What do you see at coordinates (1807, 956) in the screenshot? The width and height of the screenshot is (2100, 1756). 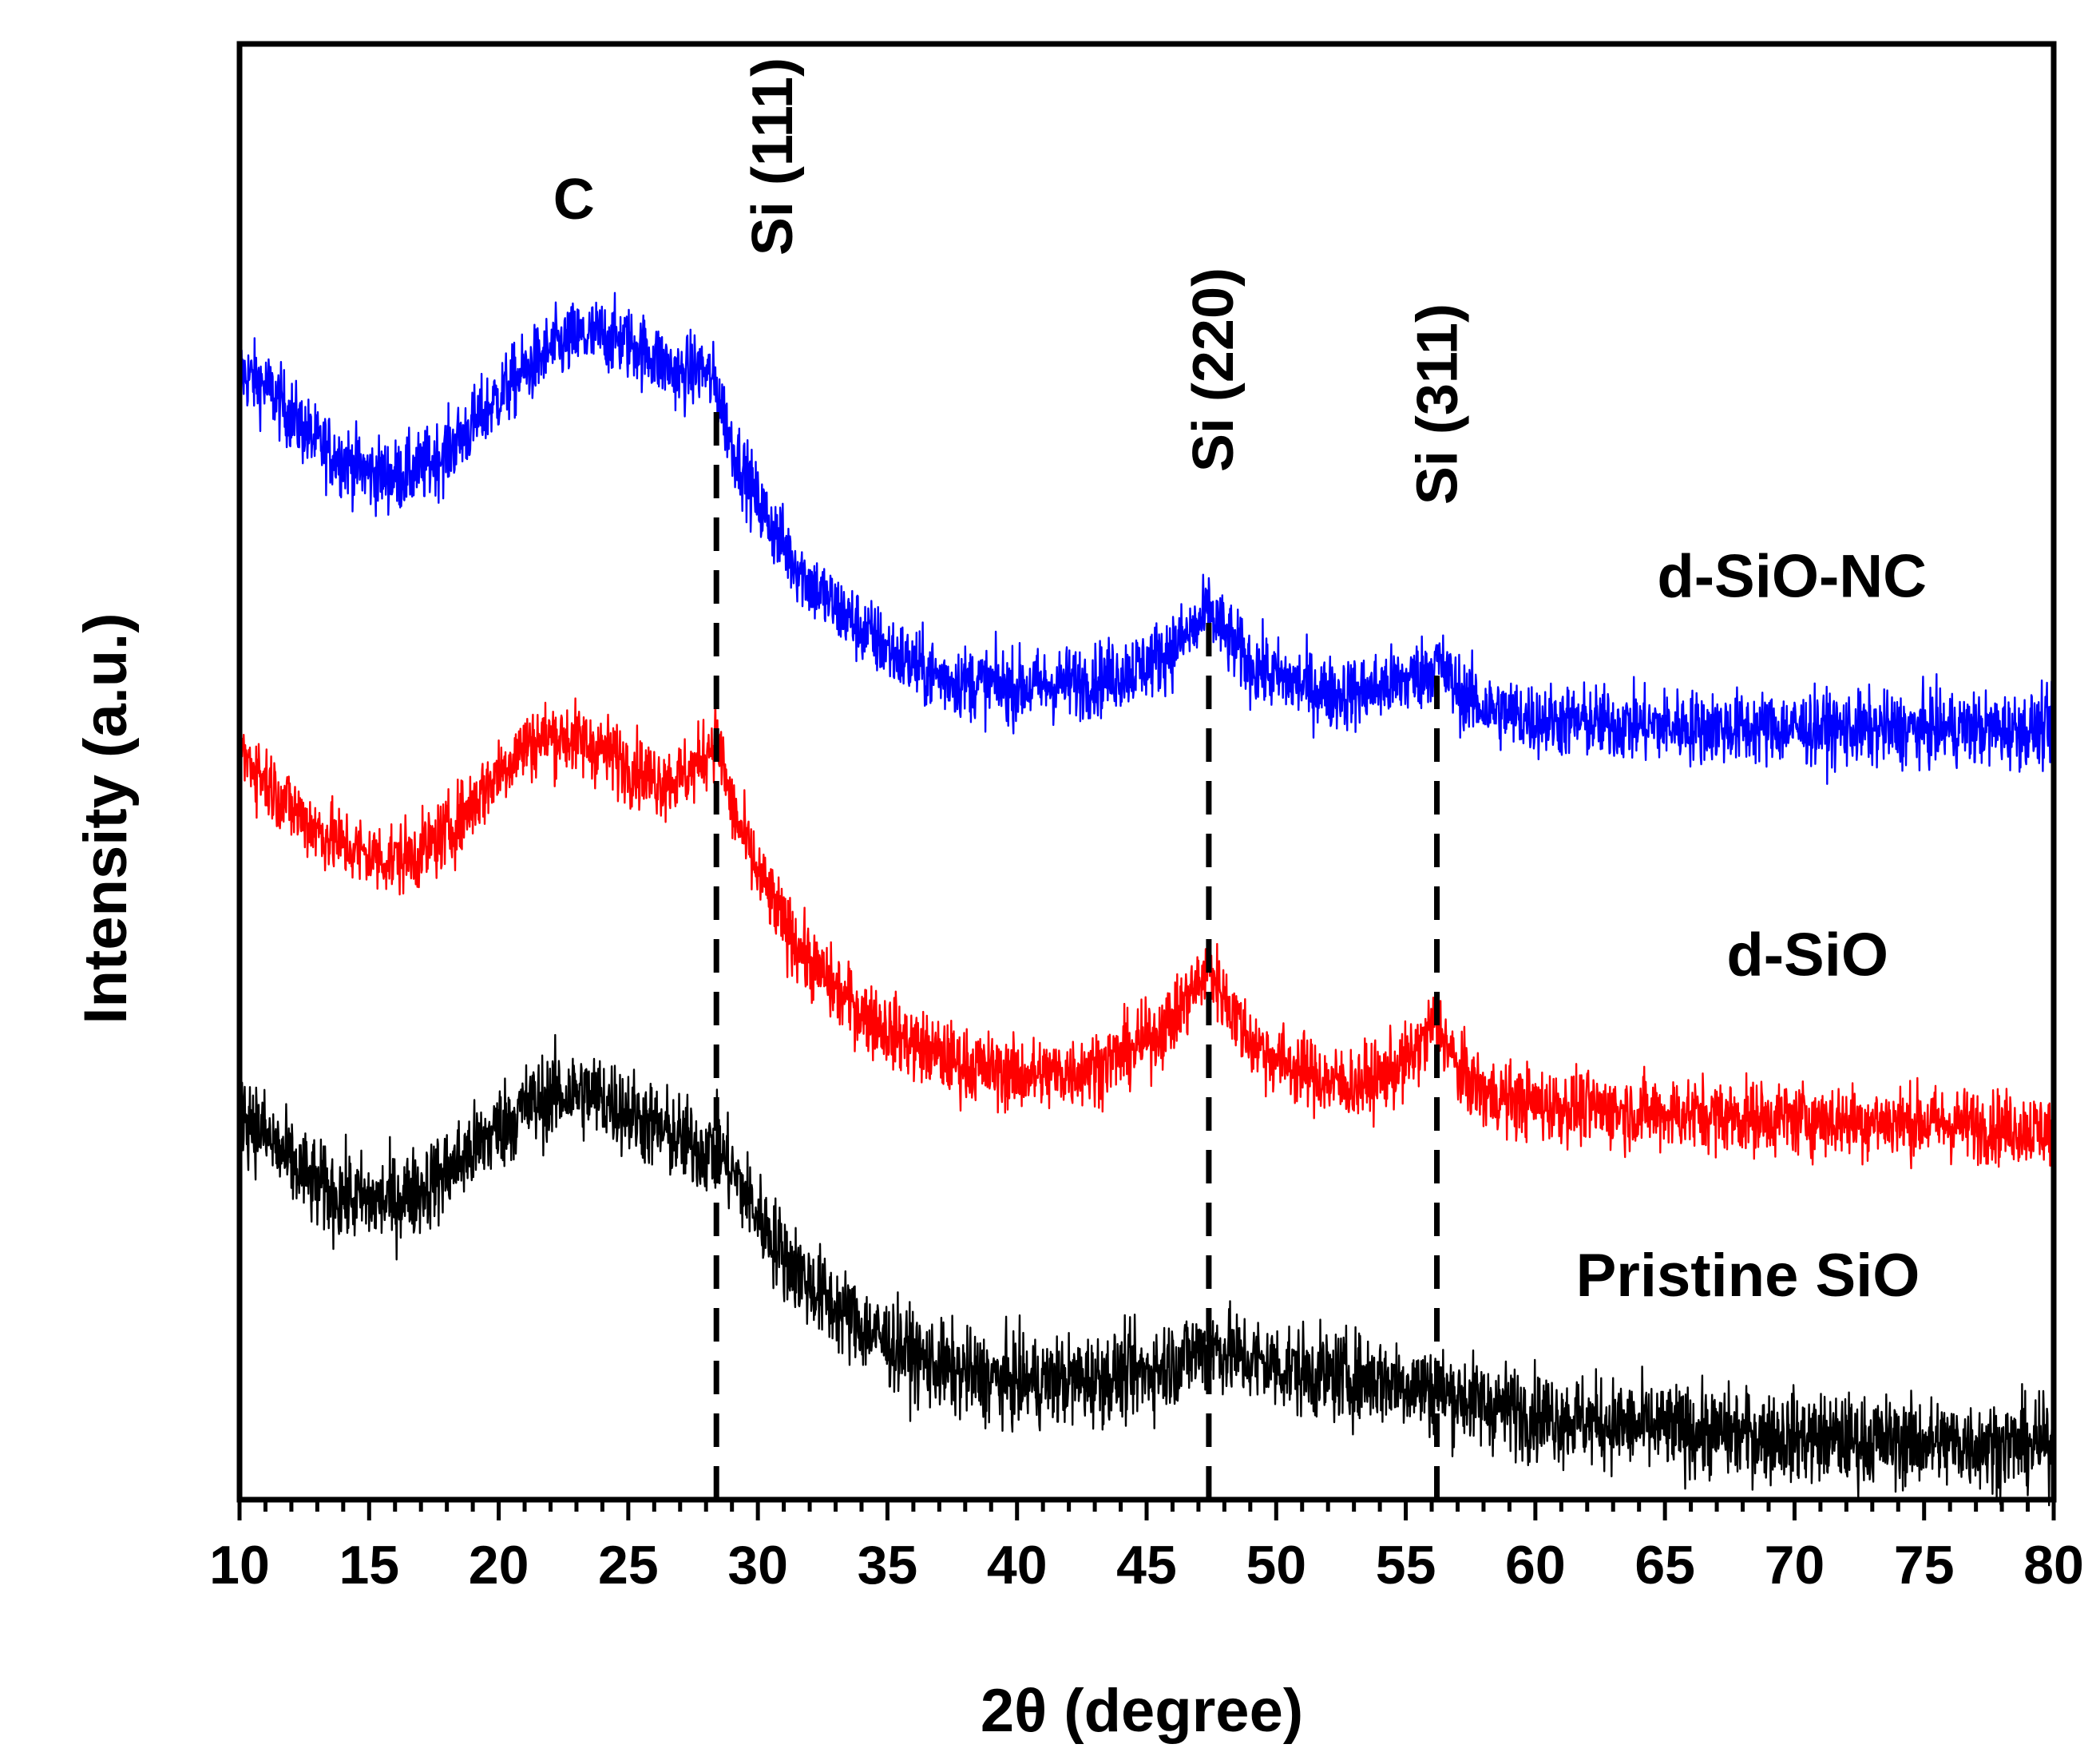 I see `series-label-d-sio: d-SiO` at bounding box center [1807, 956].